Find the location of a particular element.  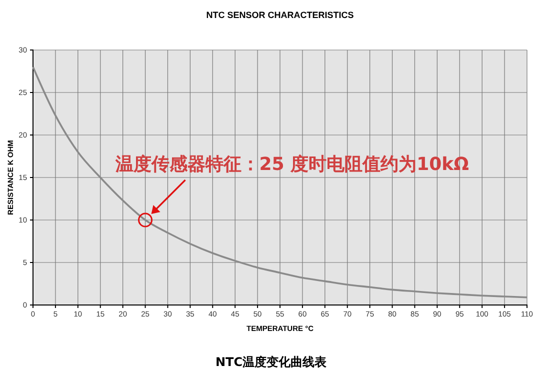

chart-title: NTC SENSOR CHARACTERISTICS is located at coordinates (280, 15).